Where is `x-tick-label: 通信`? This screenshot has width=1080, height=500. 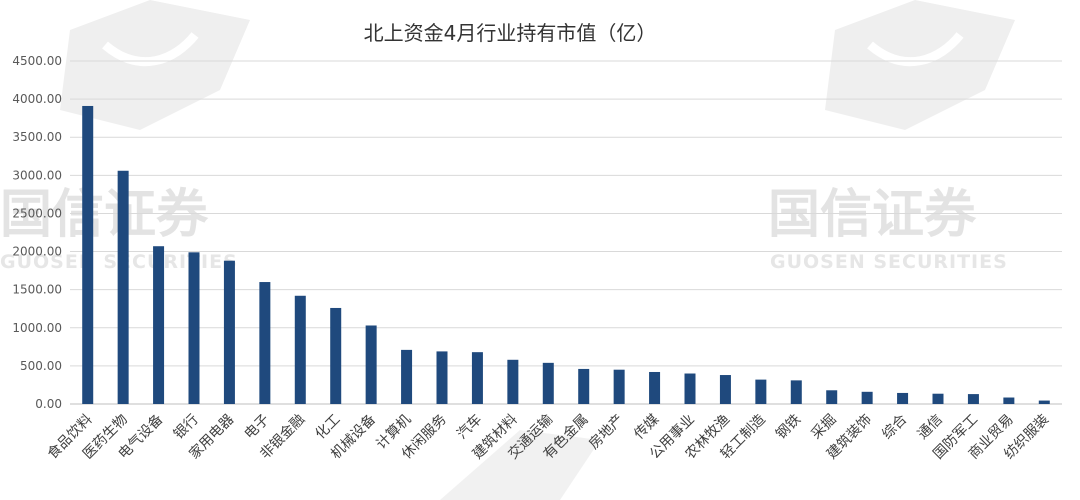
x-tick-label: 通信 is located at coordinates (930, 427).